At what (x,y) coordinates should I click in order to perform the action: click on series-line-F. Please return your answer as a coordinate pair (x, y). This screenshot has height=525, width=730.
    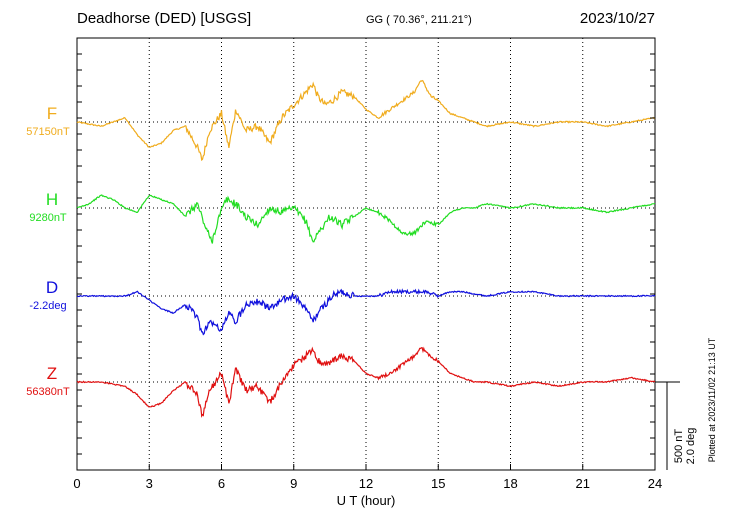
    Looking at the image, I should click on (366, 120).